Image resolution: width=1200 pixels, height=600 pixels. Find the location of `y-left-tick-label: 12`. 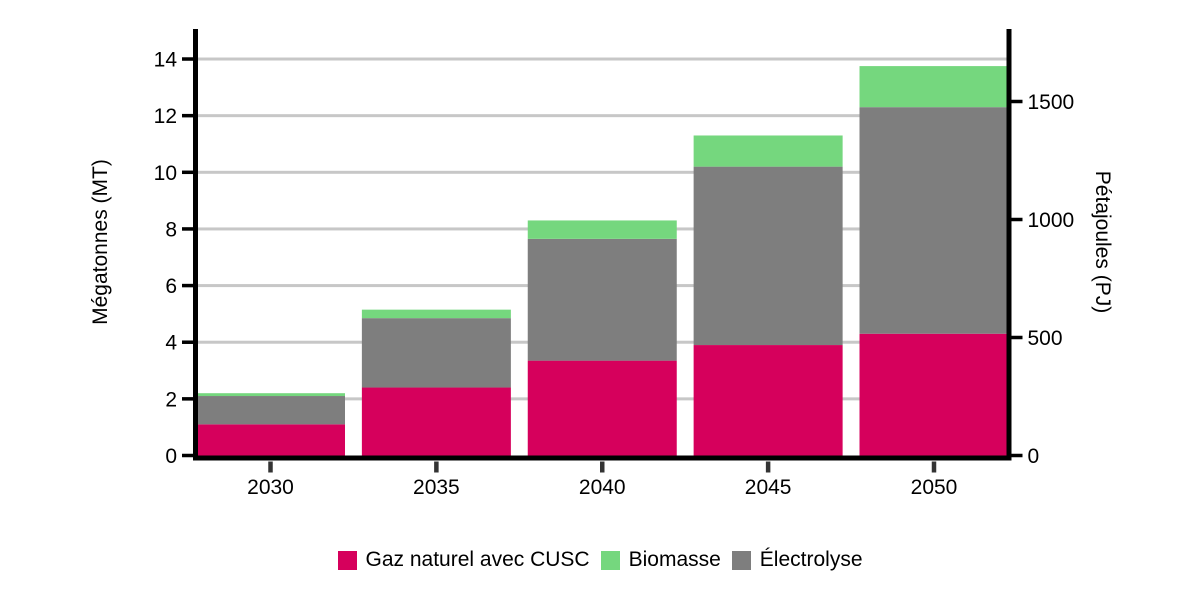

y-left-tick-label: 12 is located at coordinates (165, 116).